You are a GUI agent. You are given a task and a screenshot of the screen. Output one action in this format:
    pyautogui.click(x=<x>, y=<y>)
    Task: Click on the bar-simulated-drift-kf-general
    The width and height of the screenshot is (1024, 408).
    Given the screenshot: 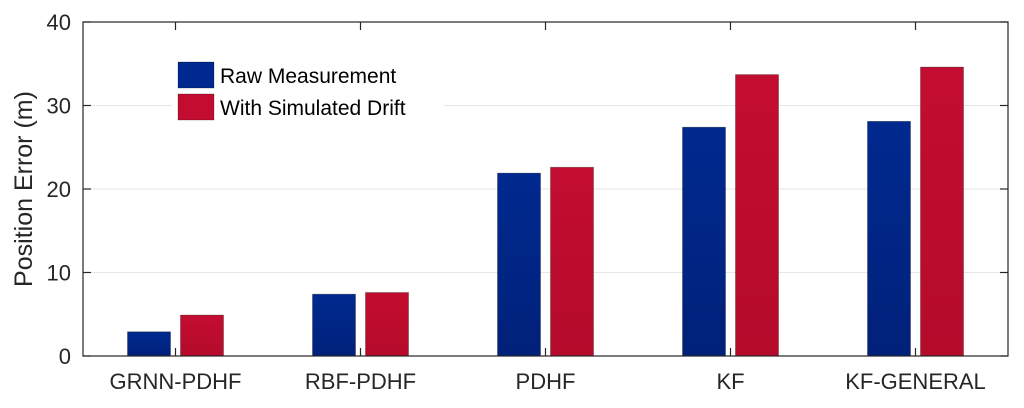 What is the action you would take?
    pyautogui.click(x=942, y=211)
    